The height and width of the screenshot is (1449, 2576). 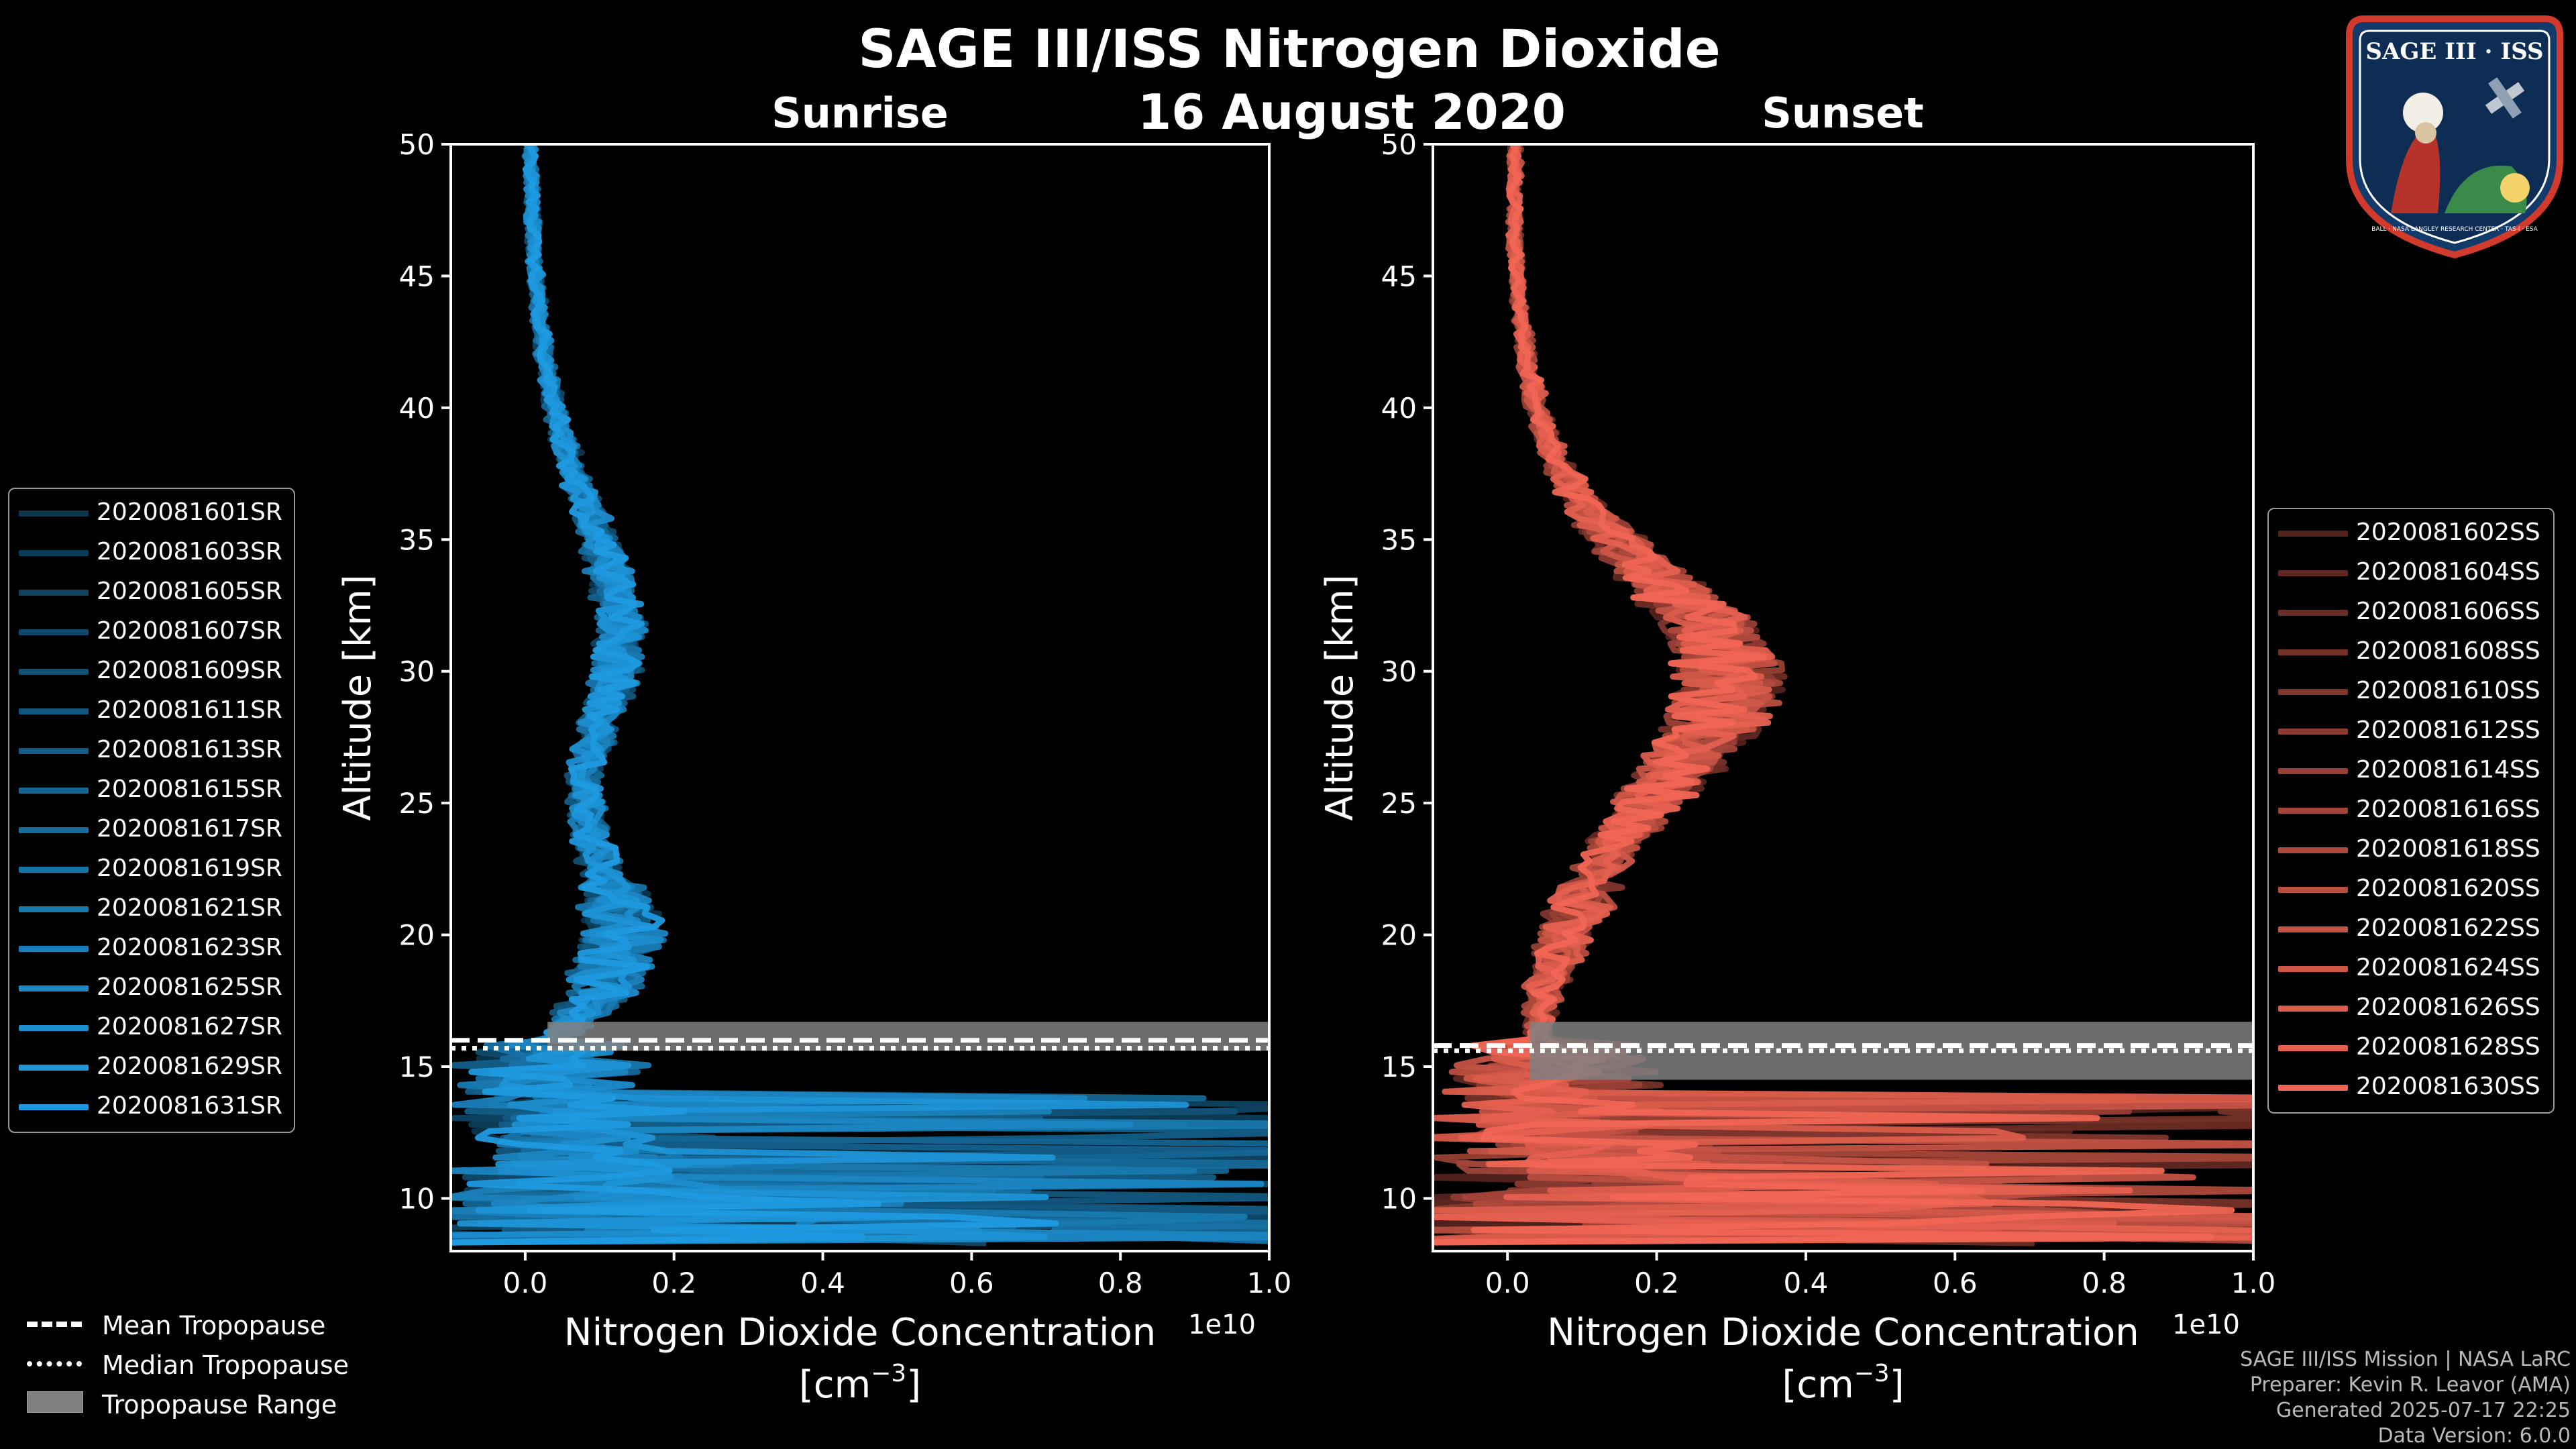 What do you see at coordinates (1399, 276) in the screenshot?
I see `y-tick-label: 45` at bounding box center [1399, 276].